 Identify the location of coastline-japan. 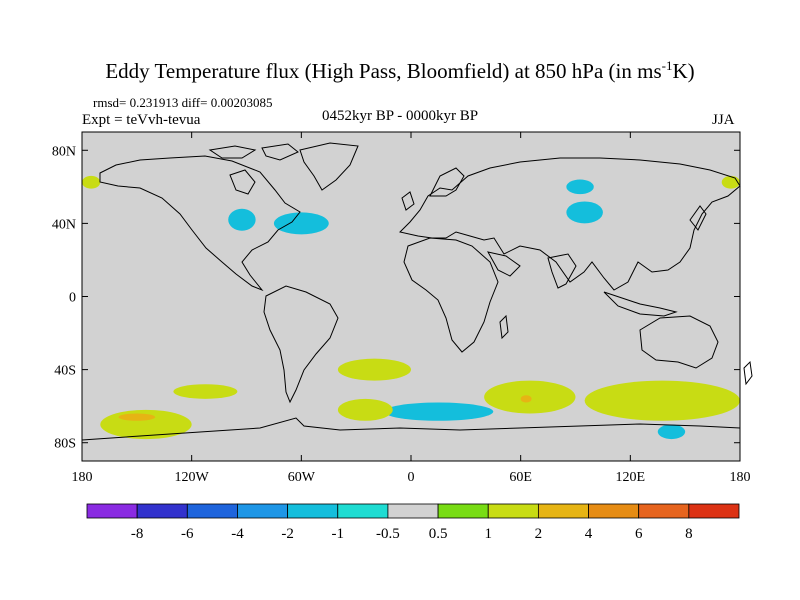
(698, 218).